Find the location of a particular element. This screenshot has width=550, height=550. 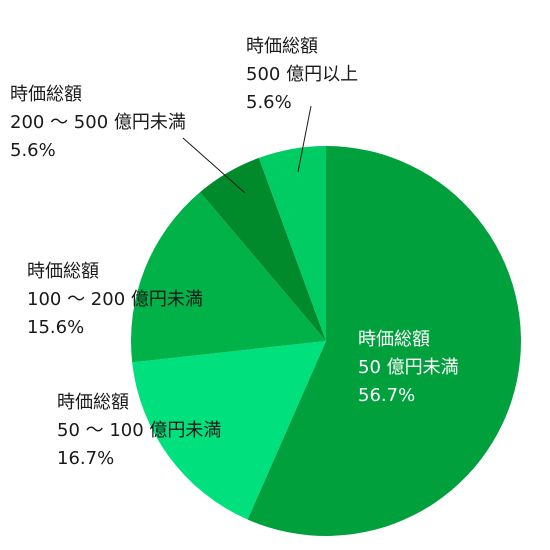

slice-label-2-line-0: 時価総額 is located at coordinates (63, 271).